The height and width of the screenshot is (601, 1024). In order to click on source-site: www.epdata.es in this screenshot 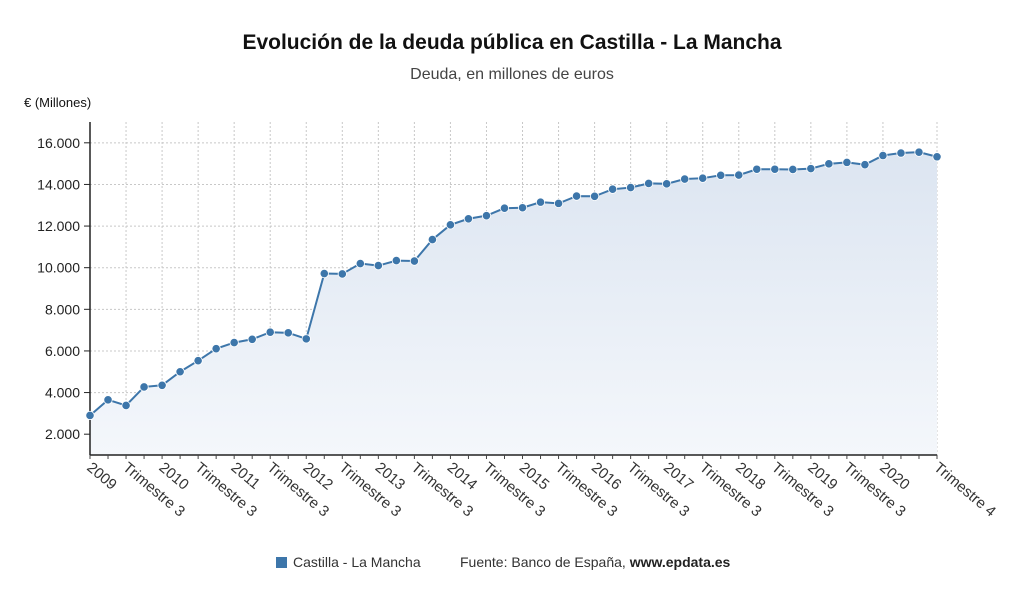, I will do `click(680, 562)`.